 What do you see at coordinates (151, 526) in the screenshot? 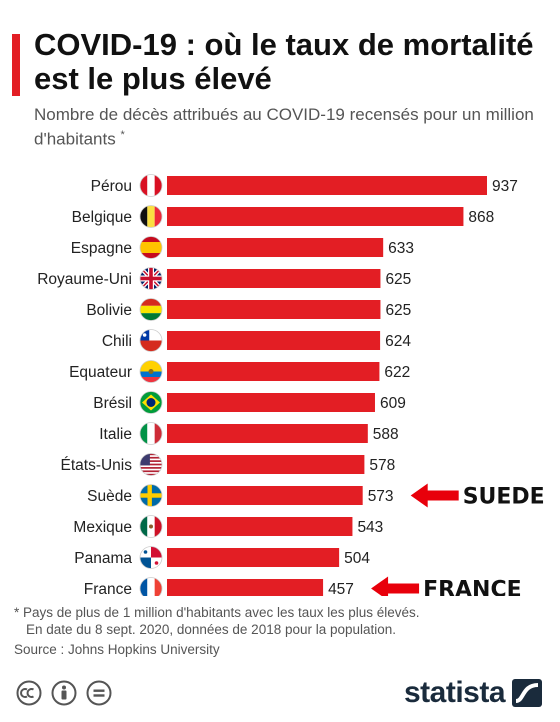
I see `flag-mexico-icon` at bounding box center [151, 526].